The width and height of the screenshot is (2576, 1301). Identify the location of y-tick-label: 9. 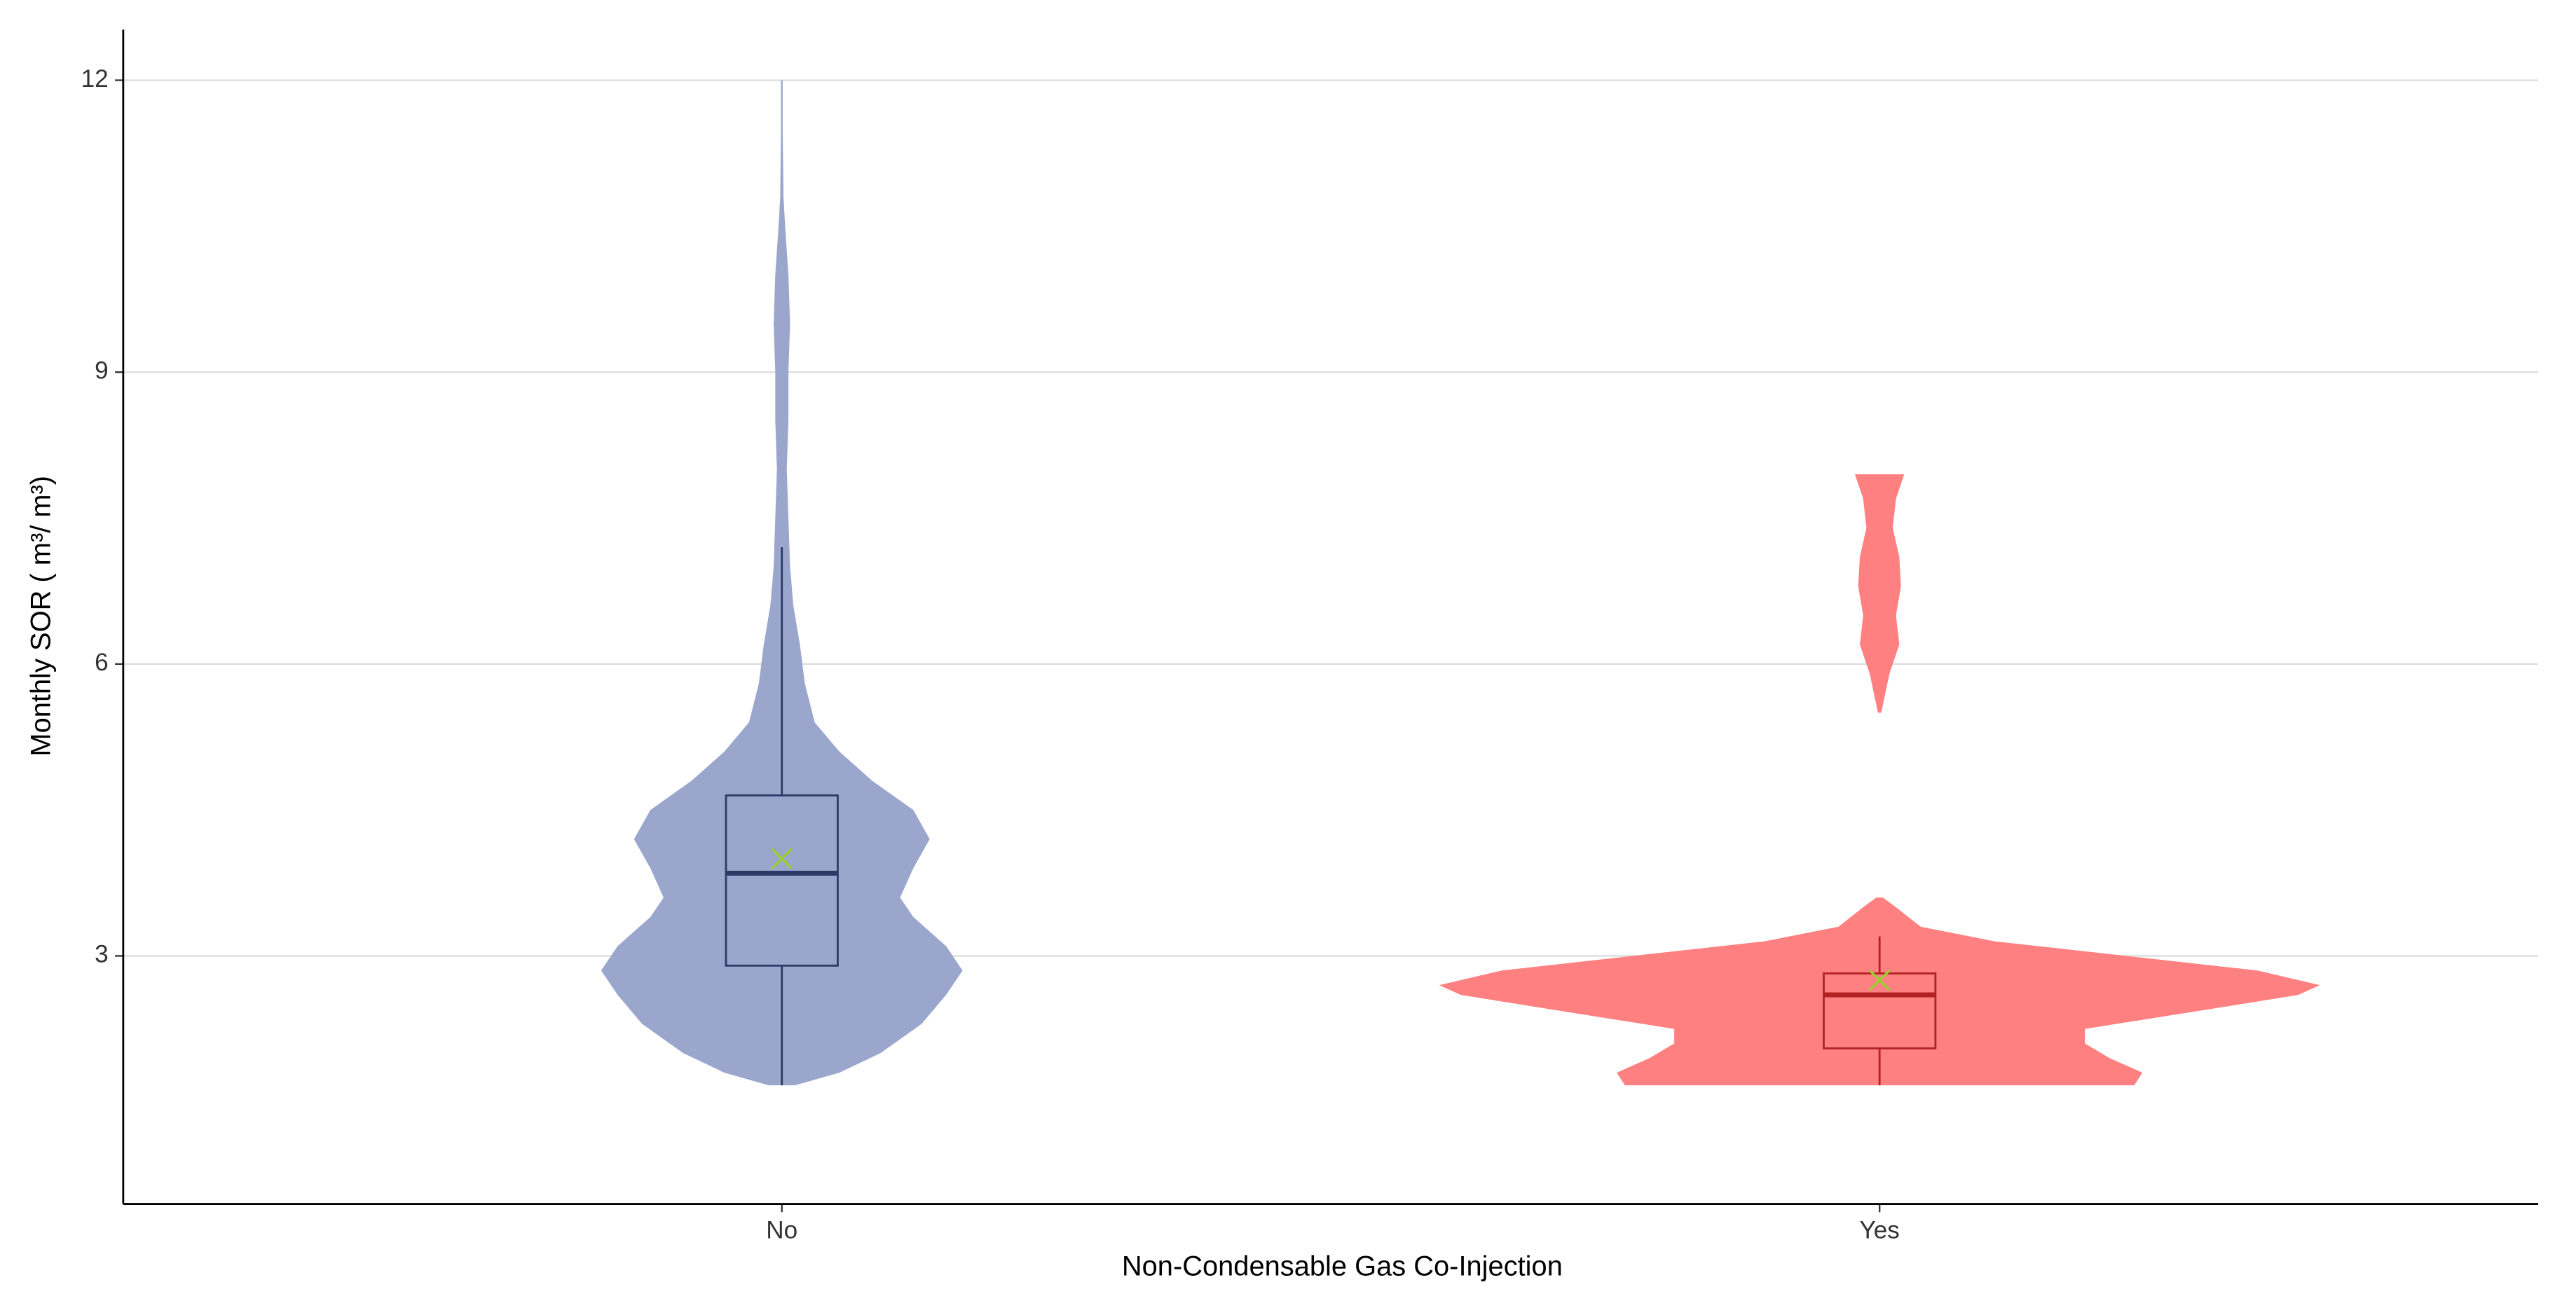
(102, 370).